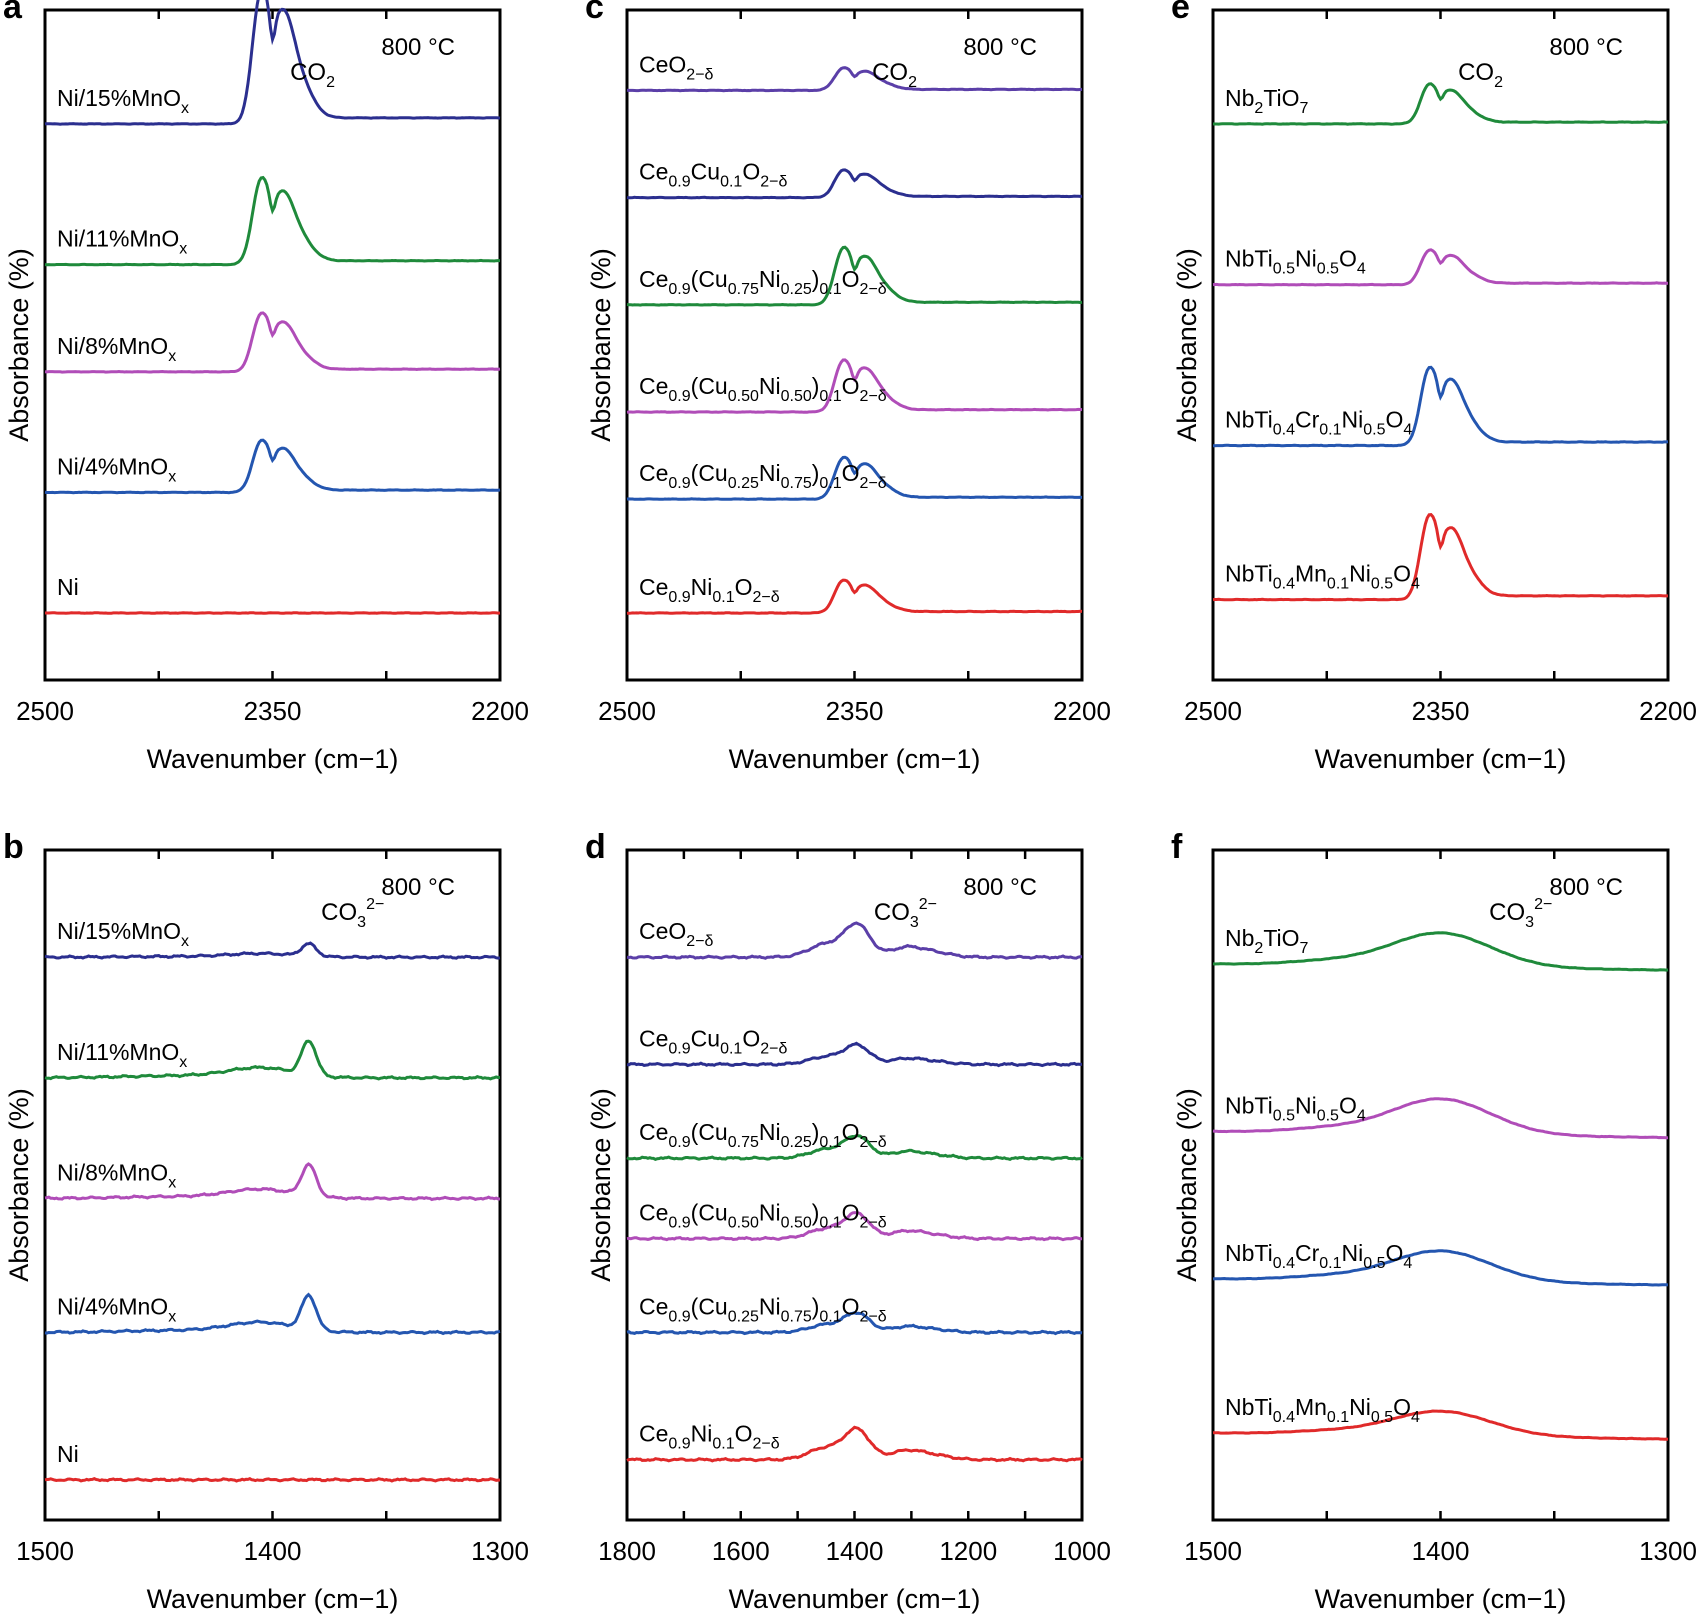  What do you see at coordinates (116, 349) in the screenshot?
I see `series-label: Ni/8%MnOx` at bounding box center [116, 349].